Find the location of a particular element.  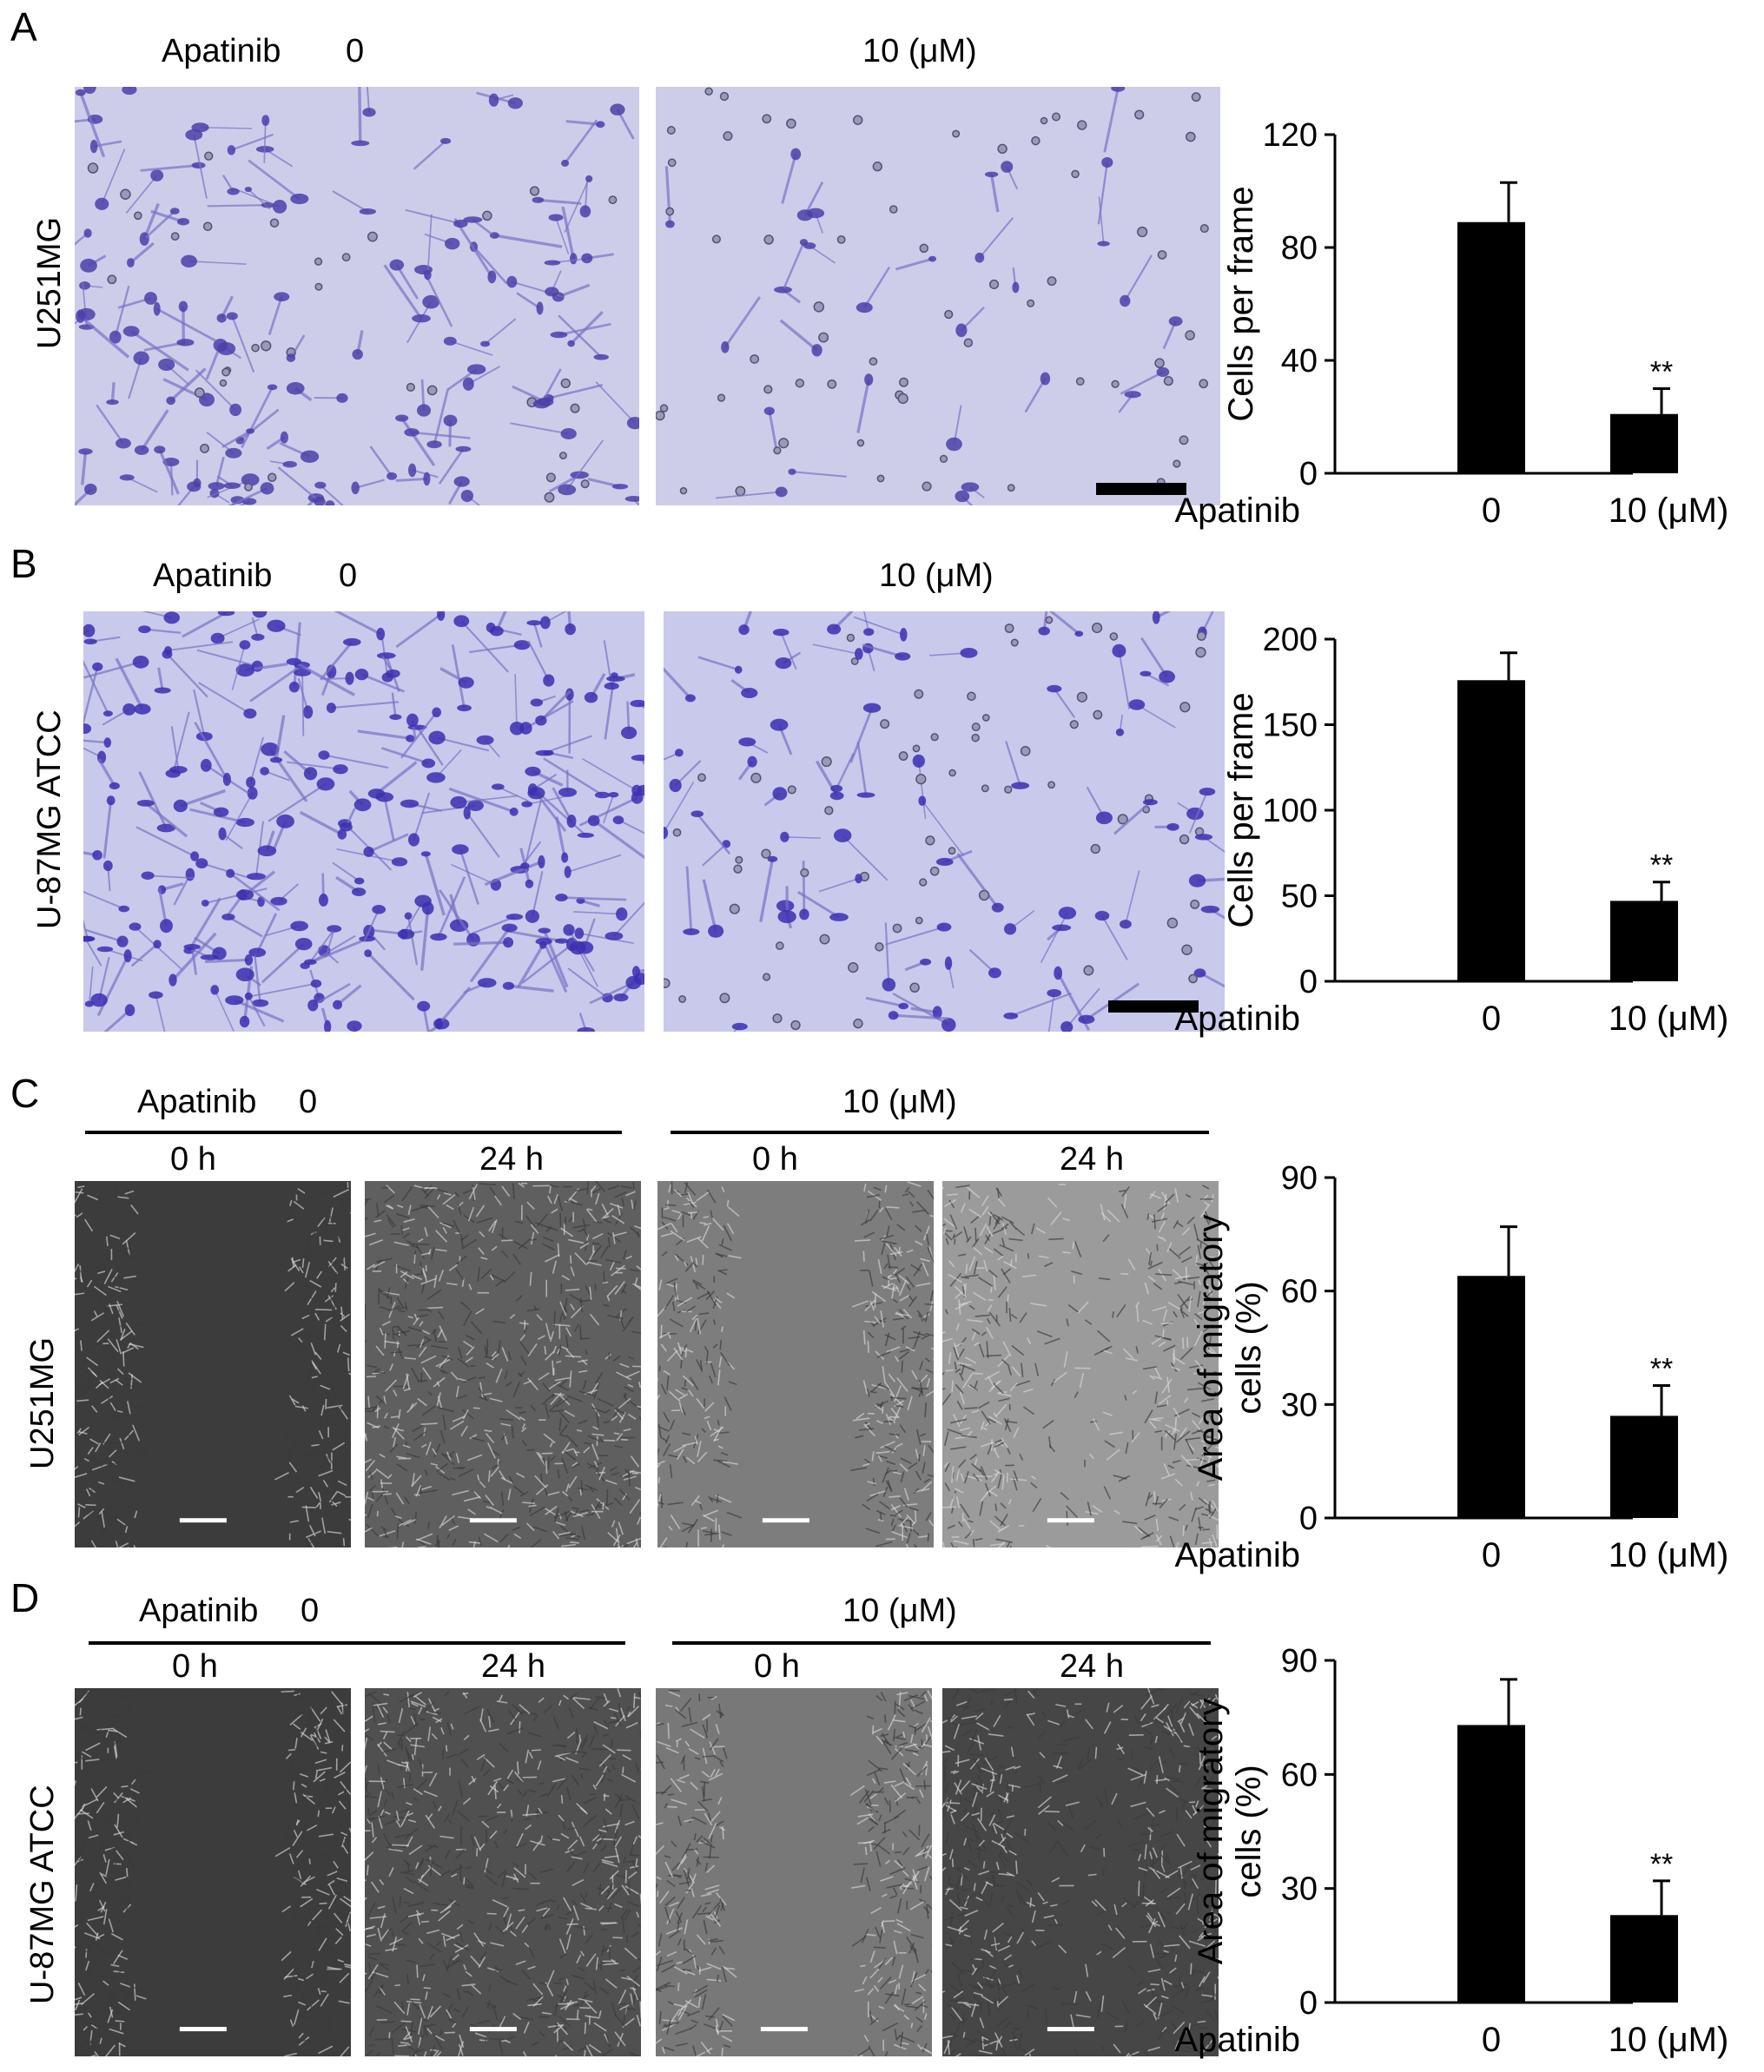

transwell-image-a-apatinib is located at coordinates (938, 296).